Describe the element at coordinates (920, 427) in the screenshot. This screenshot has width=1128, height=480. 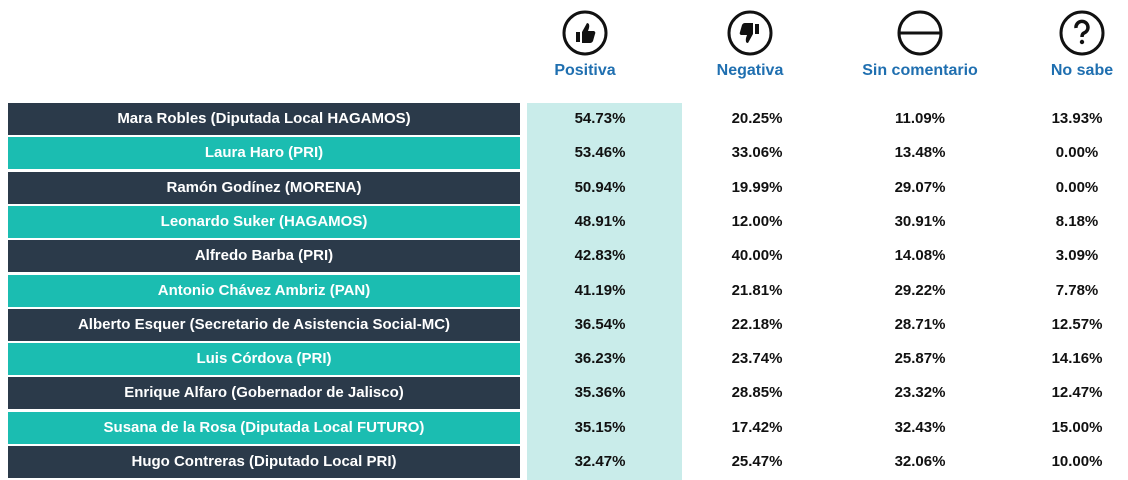
I see `percentage: 32.43%` at that location.